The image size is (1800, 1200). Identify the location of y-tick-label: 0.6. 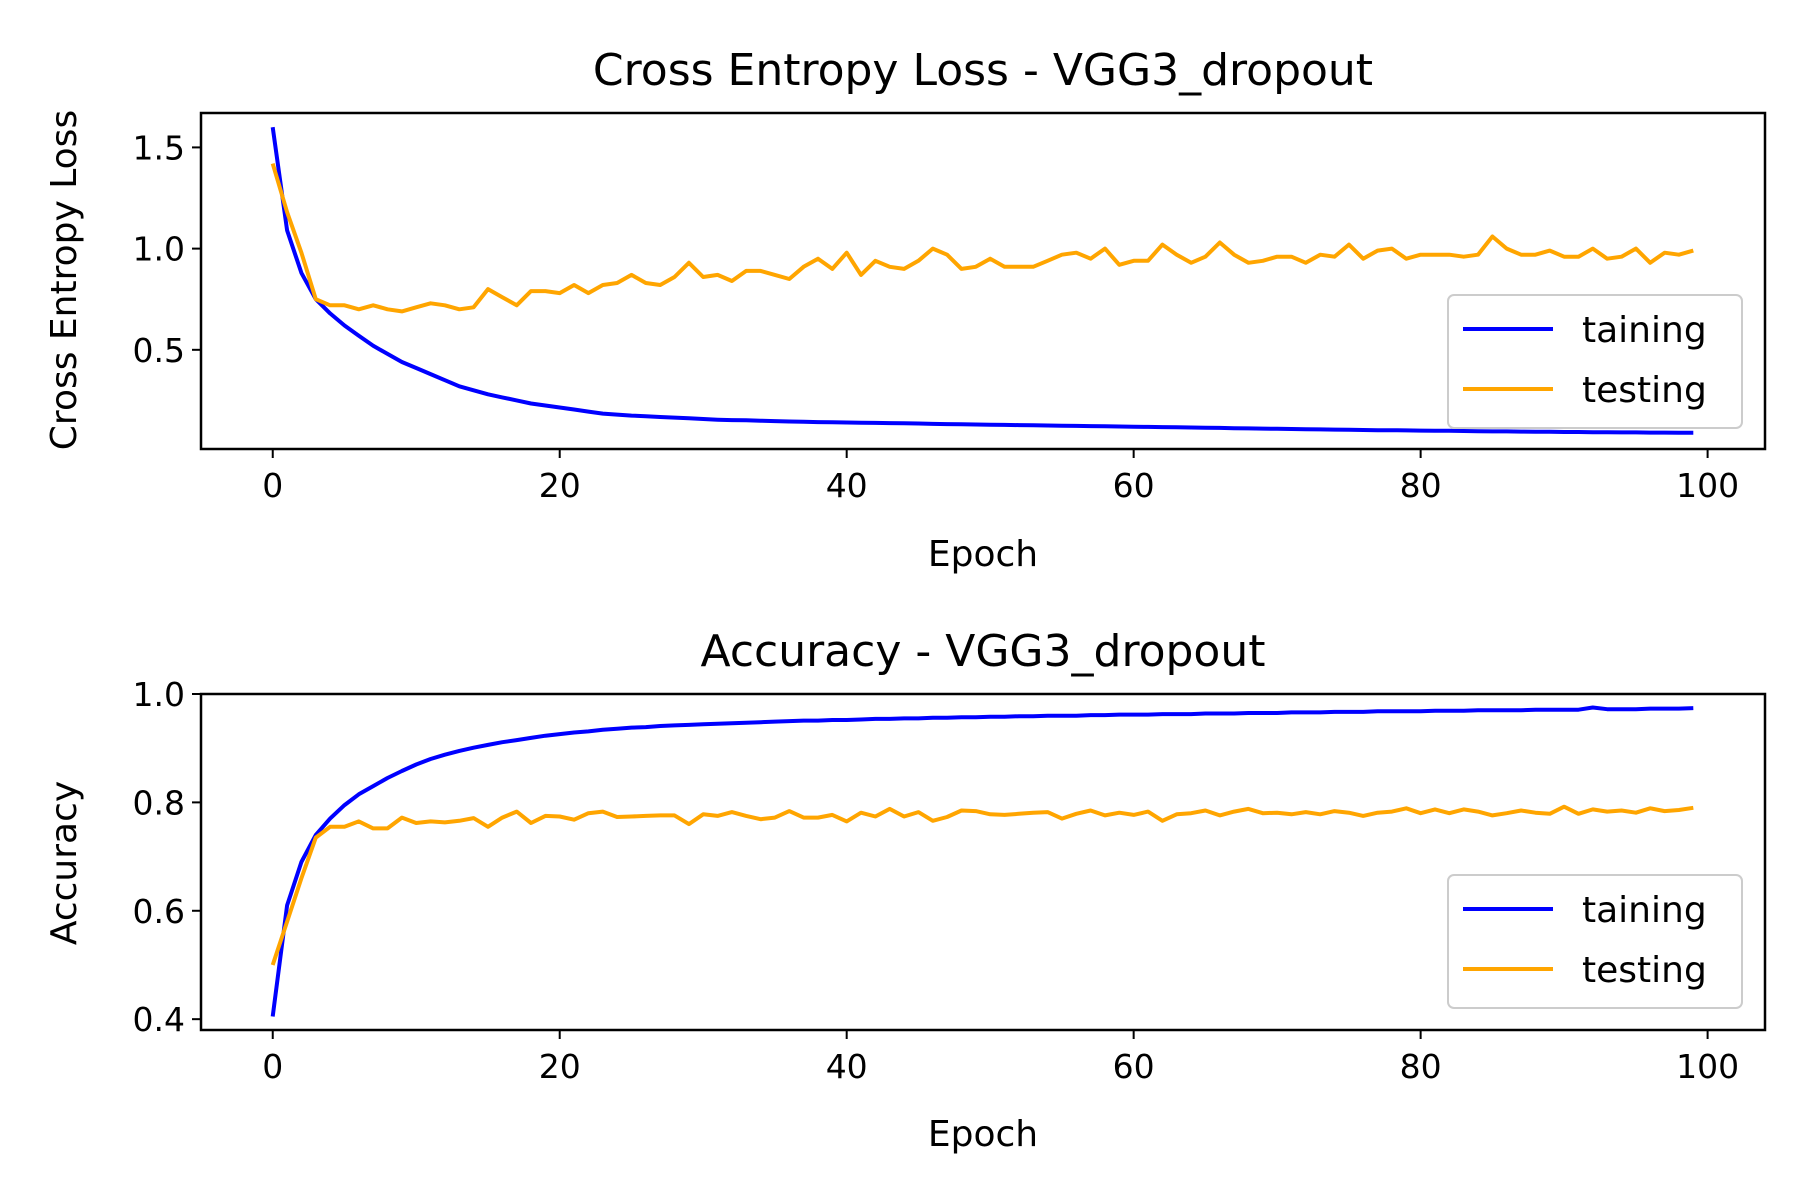
(159, 911).